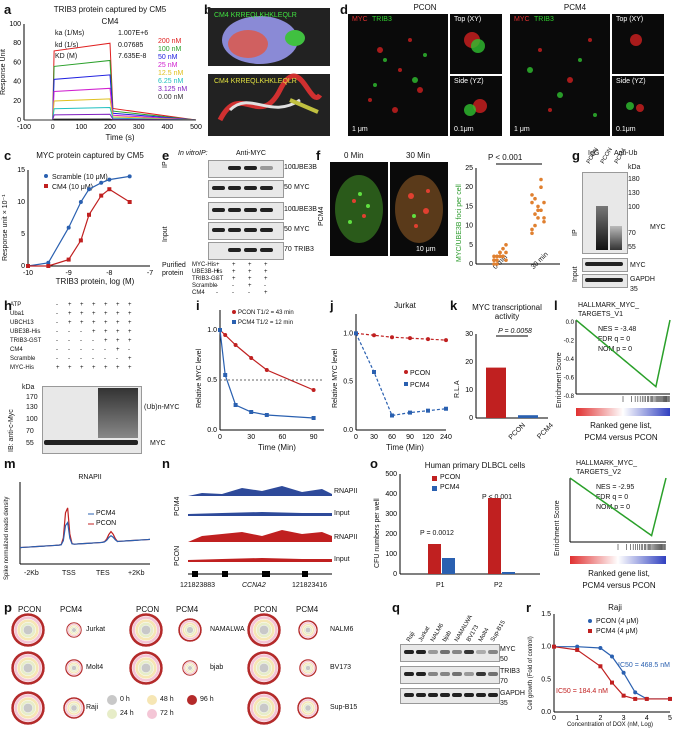 The height and width of the screenshot is (732, 674). Describe the element at coordinates (28, 387) in the screenshot. I see `h-kda-label: kDa` at that location.